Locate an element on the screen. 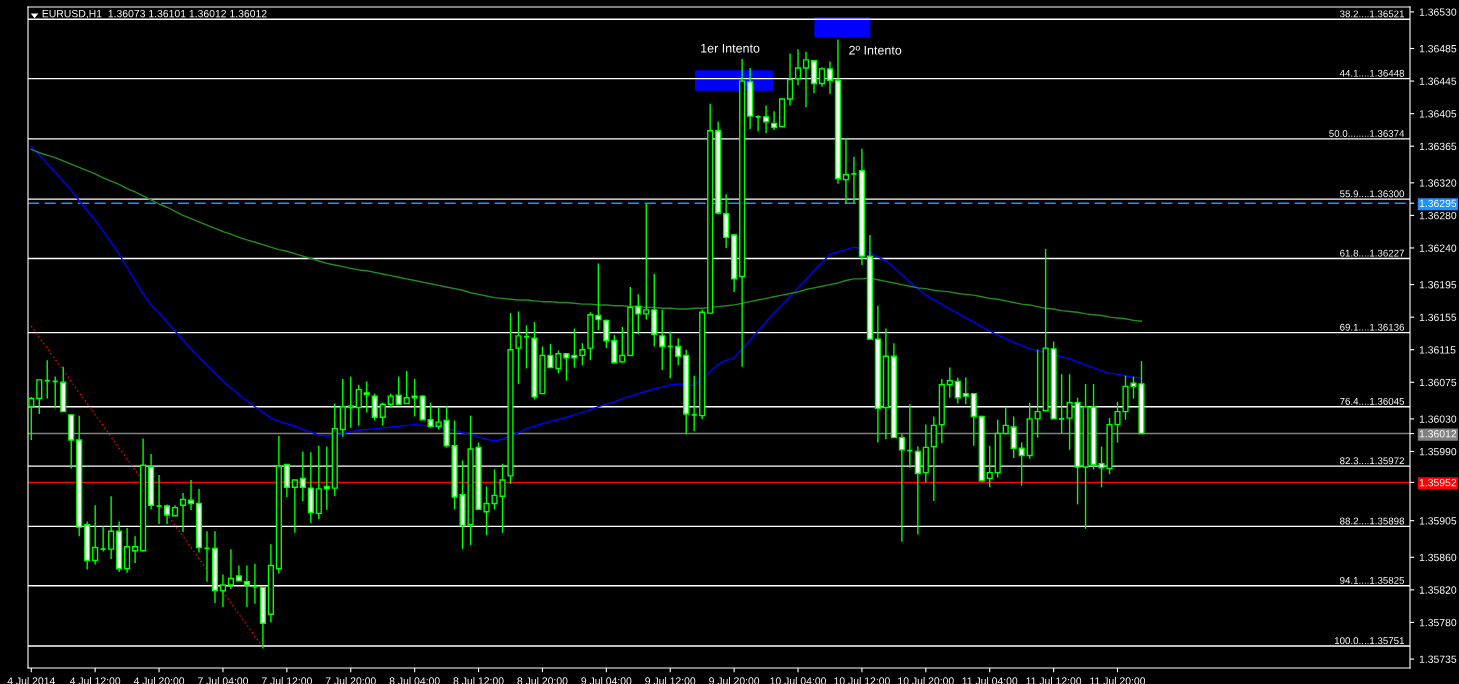  x-tick-label: 9 Jul 04:00 is located at coordinates (606, 680).